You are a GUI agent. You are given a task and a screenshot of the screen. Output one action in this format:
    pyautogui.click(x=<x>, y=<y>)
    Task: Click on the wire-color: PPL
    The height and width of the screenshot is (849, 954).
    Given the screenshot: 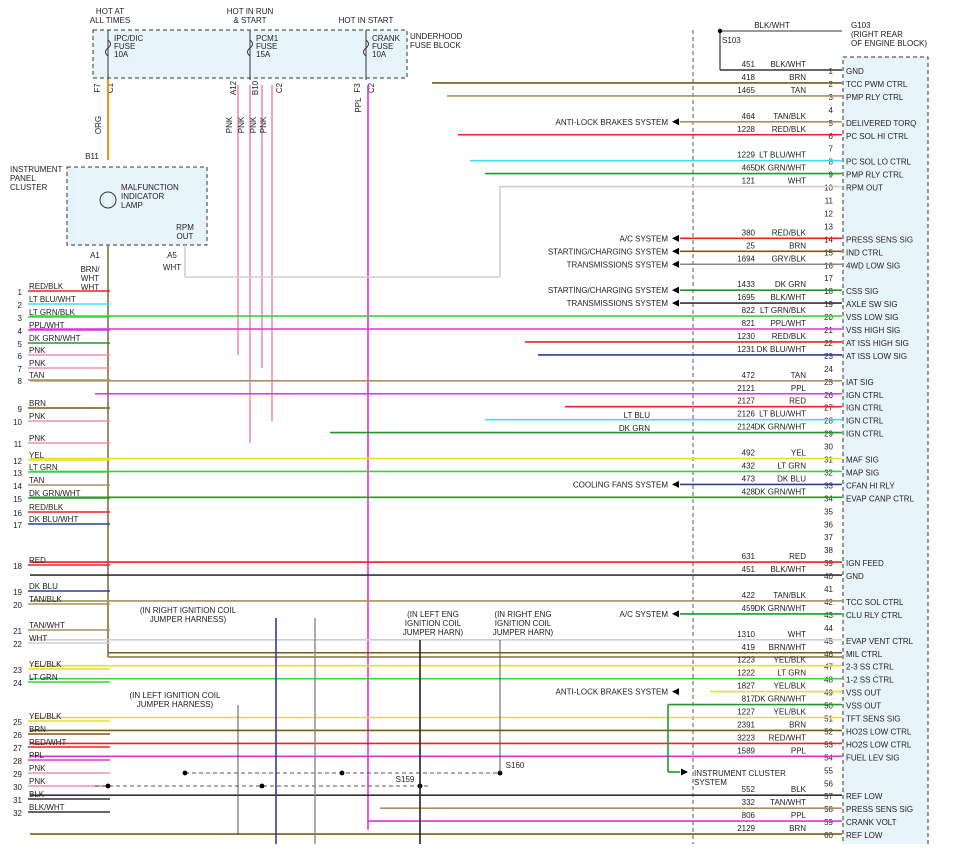 What is the action you would take?
    pyautogui.click(x=799, y=750)
    